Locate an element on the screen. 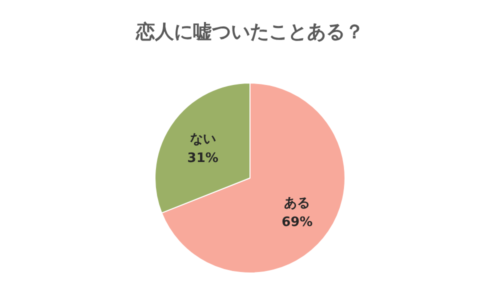 The height and width of the screenshot is (300, 500). chart-title: 恋人に嘘ついたことある？ is located at coordinates (249, 32).